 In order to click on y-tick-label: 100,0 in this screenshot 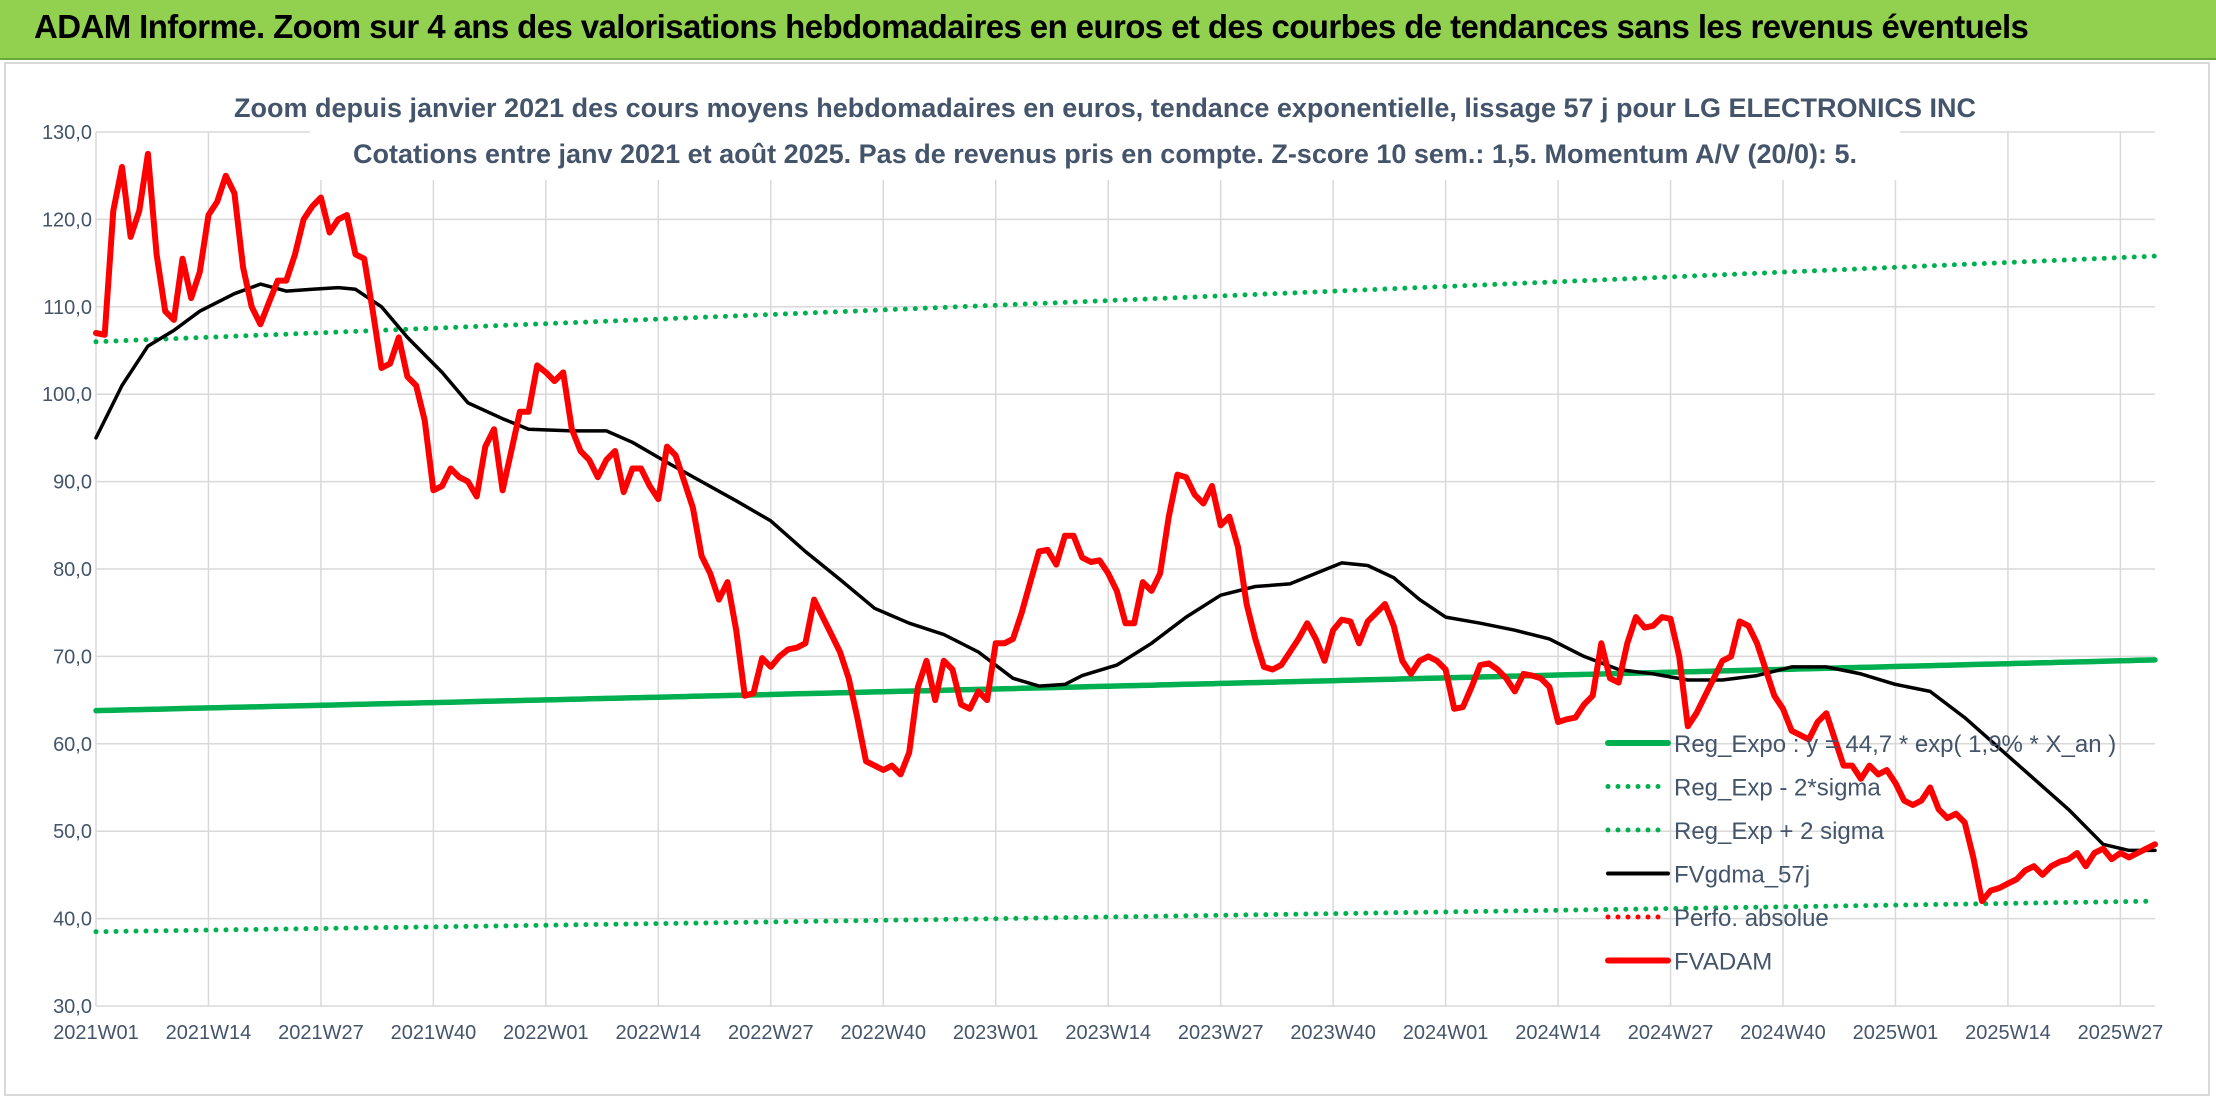, I will do `click(67, 395)`.